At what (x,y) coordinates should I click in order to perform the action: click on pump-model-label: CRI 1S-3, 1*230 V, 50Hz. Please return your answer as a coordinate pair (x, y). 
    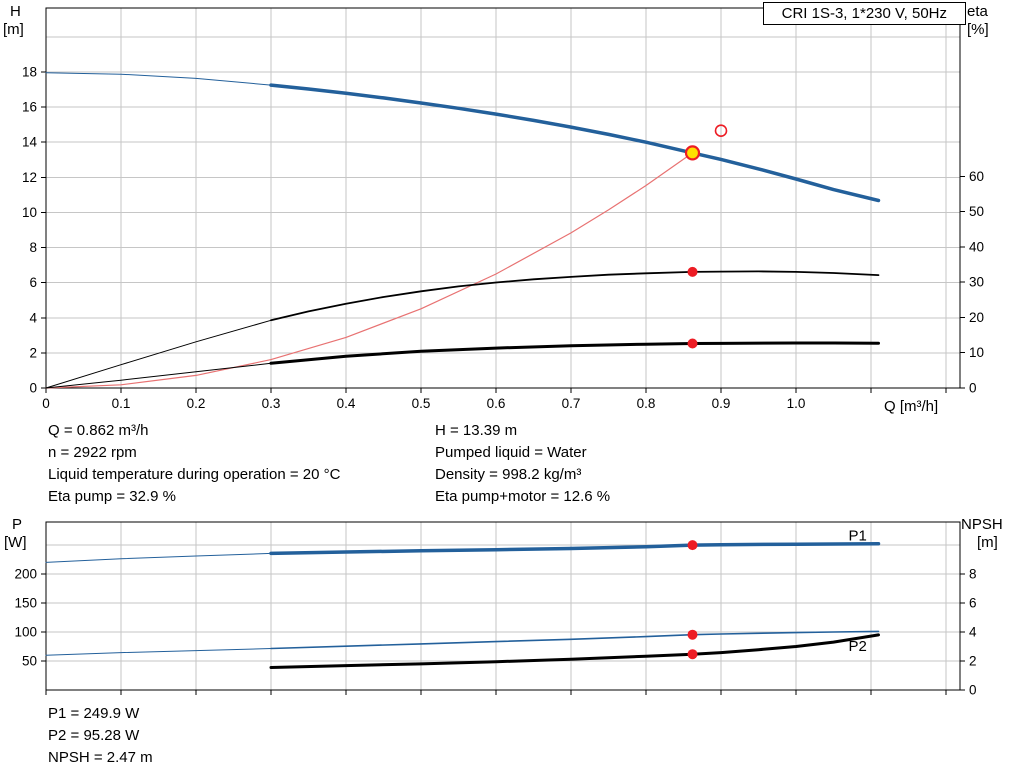
    Looking at the image, I should click on (864, 13).